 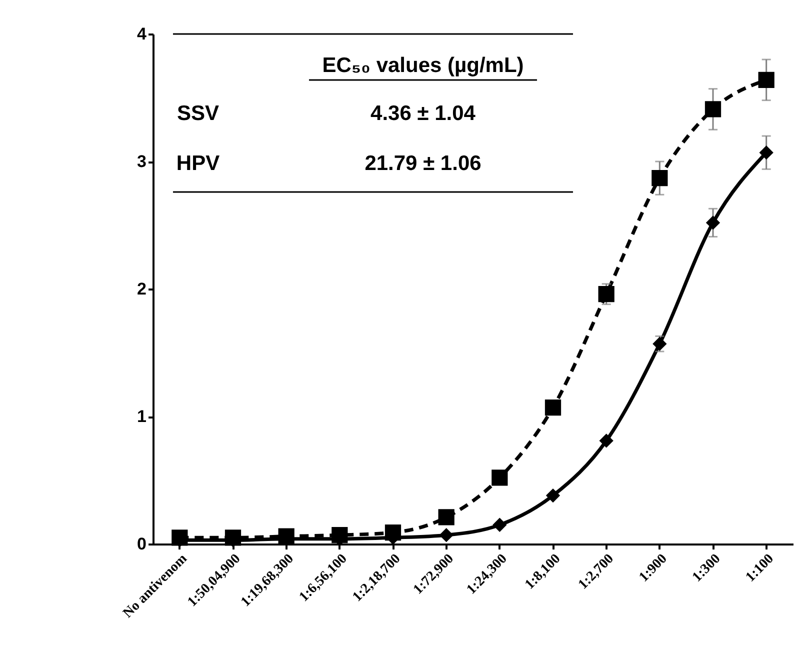 What do you see at coordinates (141, 161) in the screenshot?
I see `y-tick-label: 3` at bounding box center [141, 161].